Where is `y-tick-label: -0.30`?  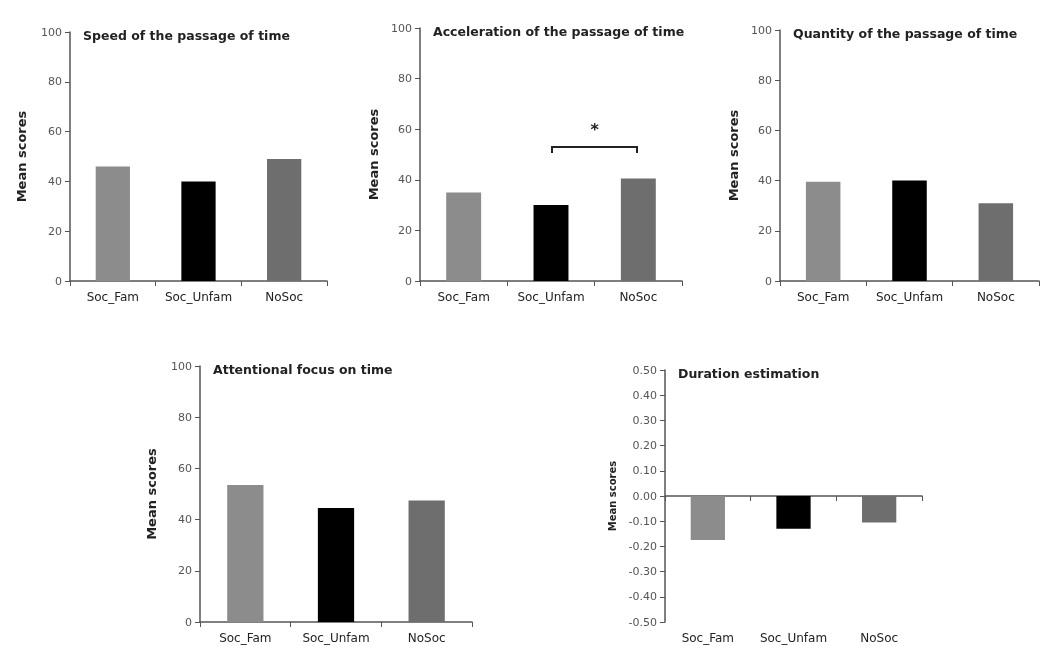 y-tick-label: -0.30 is located at coordinates (642, 572).